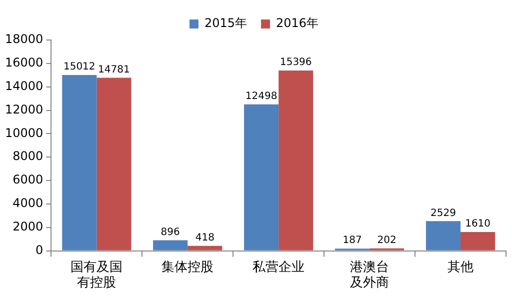 The width and height of the screenshot is (512, 296). Describe the element at coordinates (370, 275) in the screenshot. I see `x-tick-label: 港澳台及外商` at that location.